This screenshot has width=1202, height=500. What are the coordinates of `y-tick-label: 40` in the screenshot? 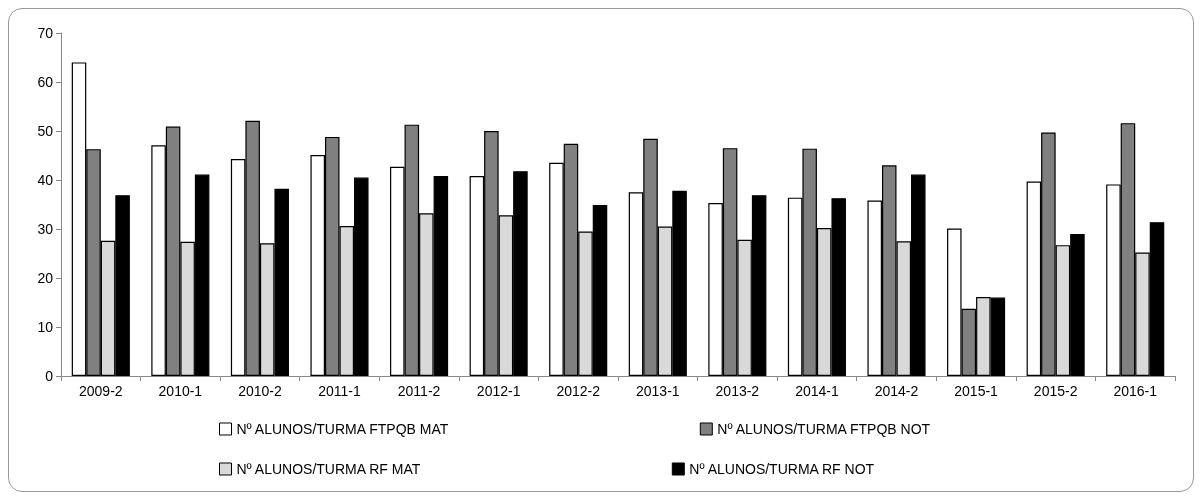 It's located at (45, 180).